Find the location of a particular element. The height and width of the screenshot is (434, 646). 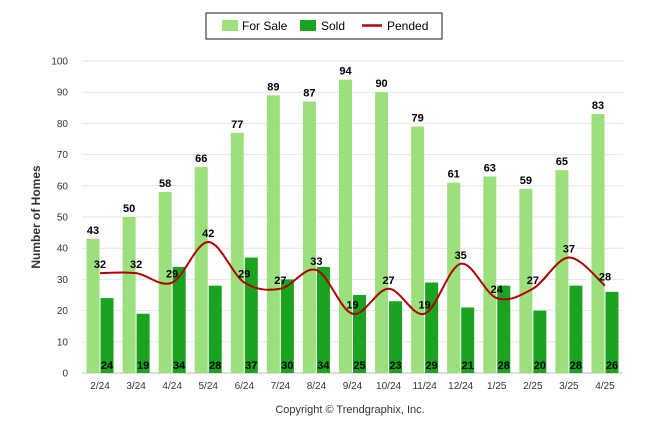

sold-value-label: 24 is located at coordinates (107, 366).